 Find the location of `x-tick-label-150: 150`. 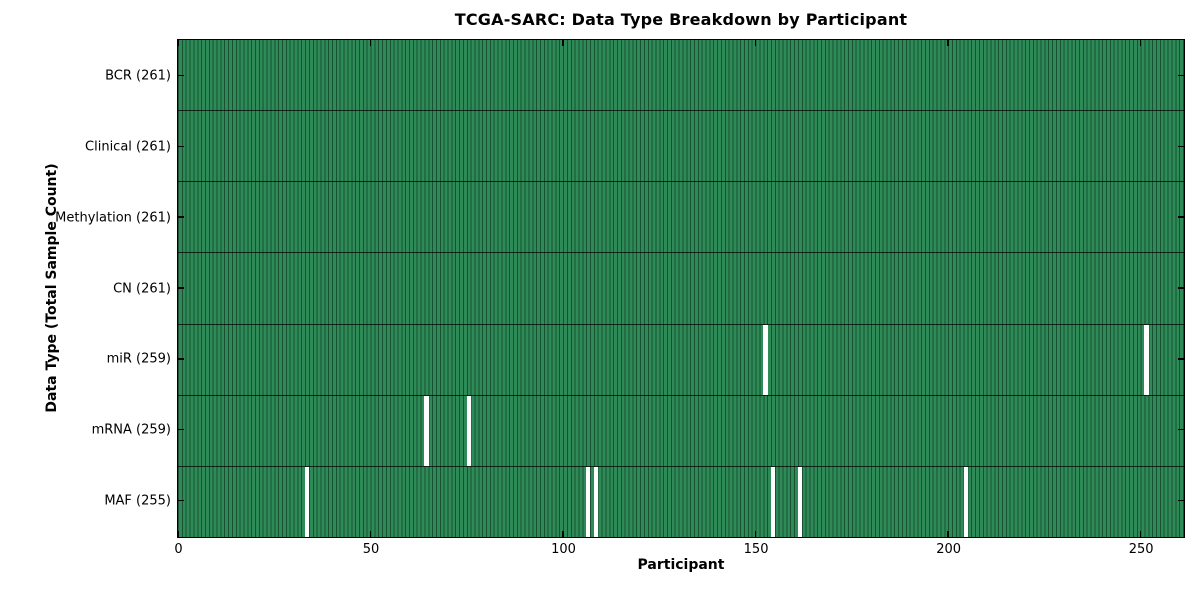

x-tick-label-150: 150 is located at coordinates (756, 549).